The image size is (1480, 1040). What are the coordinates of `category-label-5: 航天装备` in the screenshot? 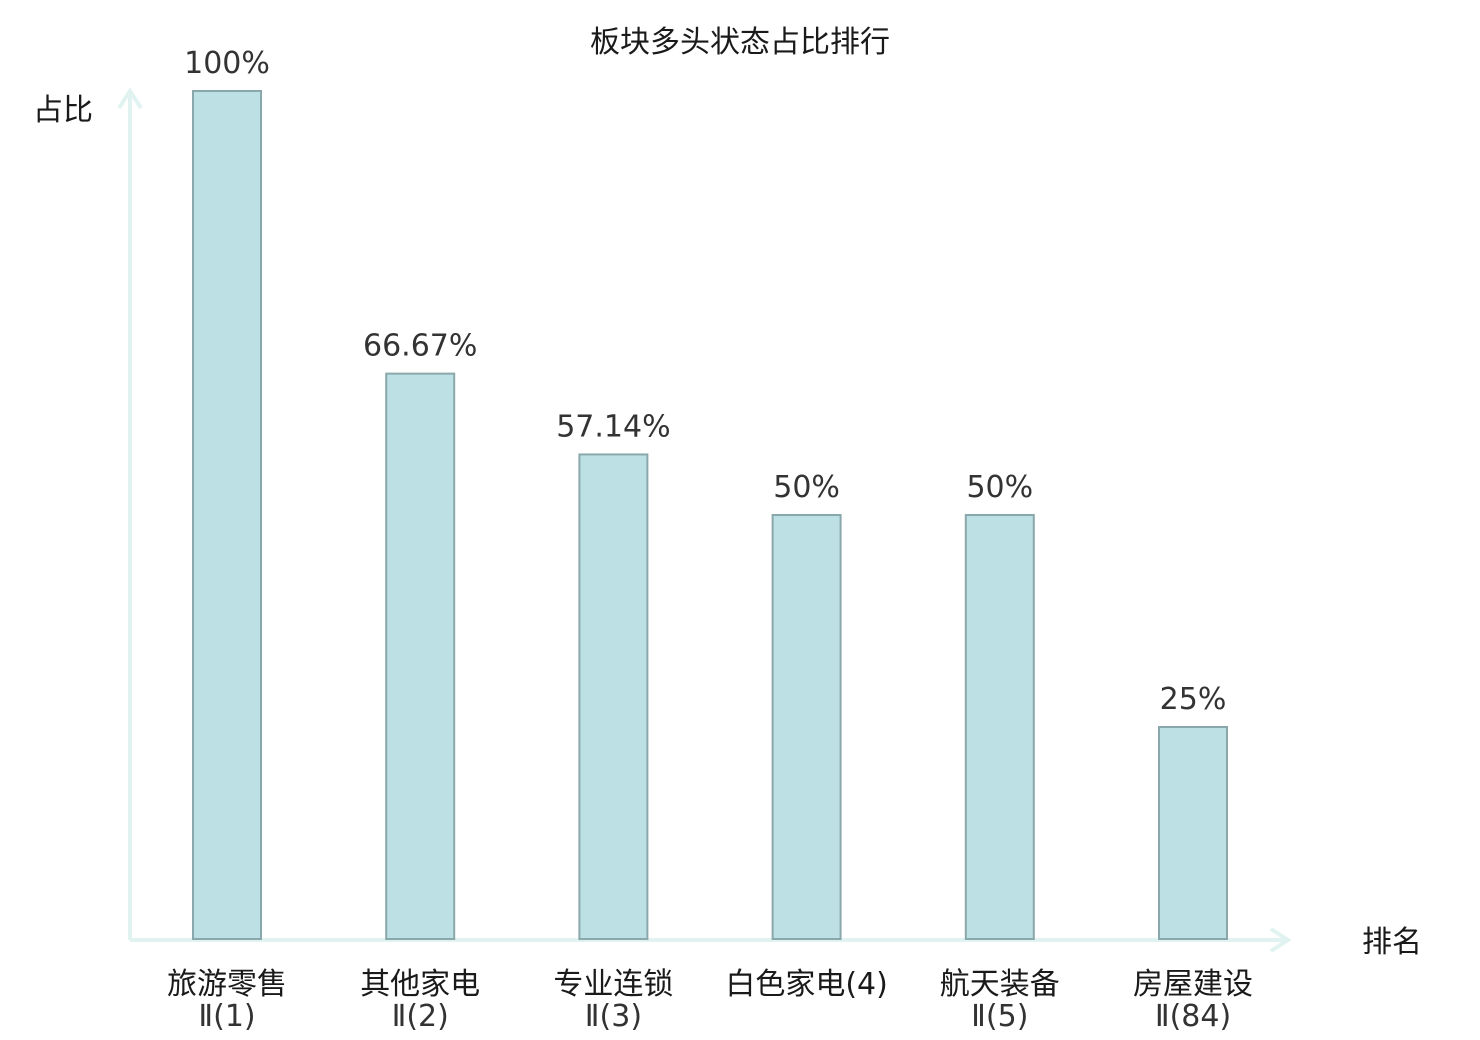 It's located at (1000, 984).